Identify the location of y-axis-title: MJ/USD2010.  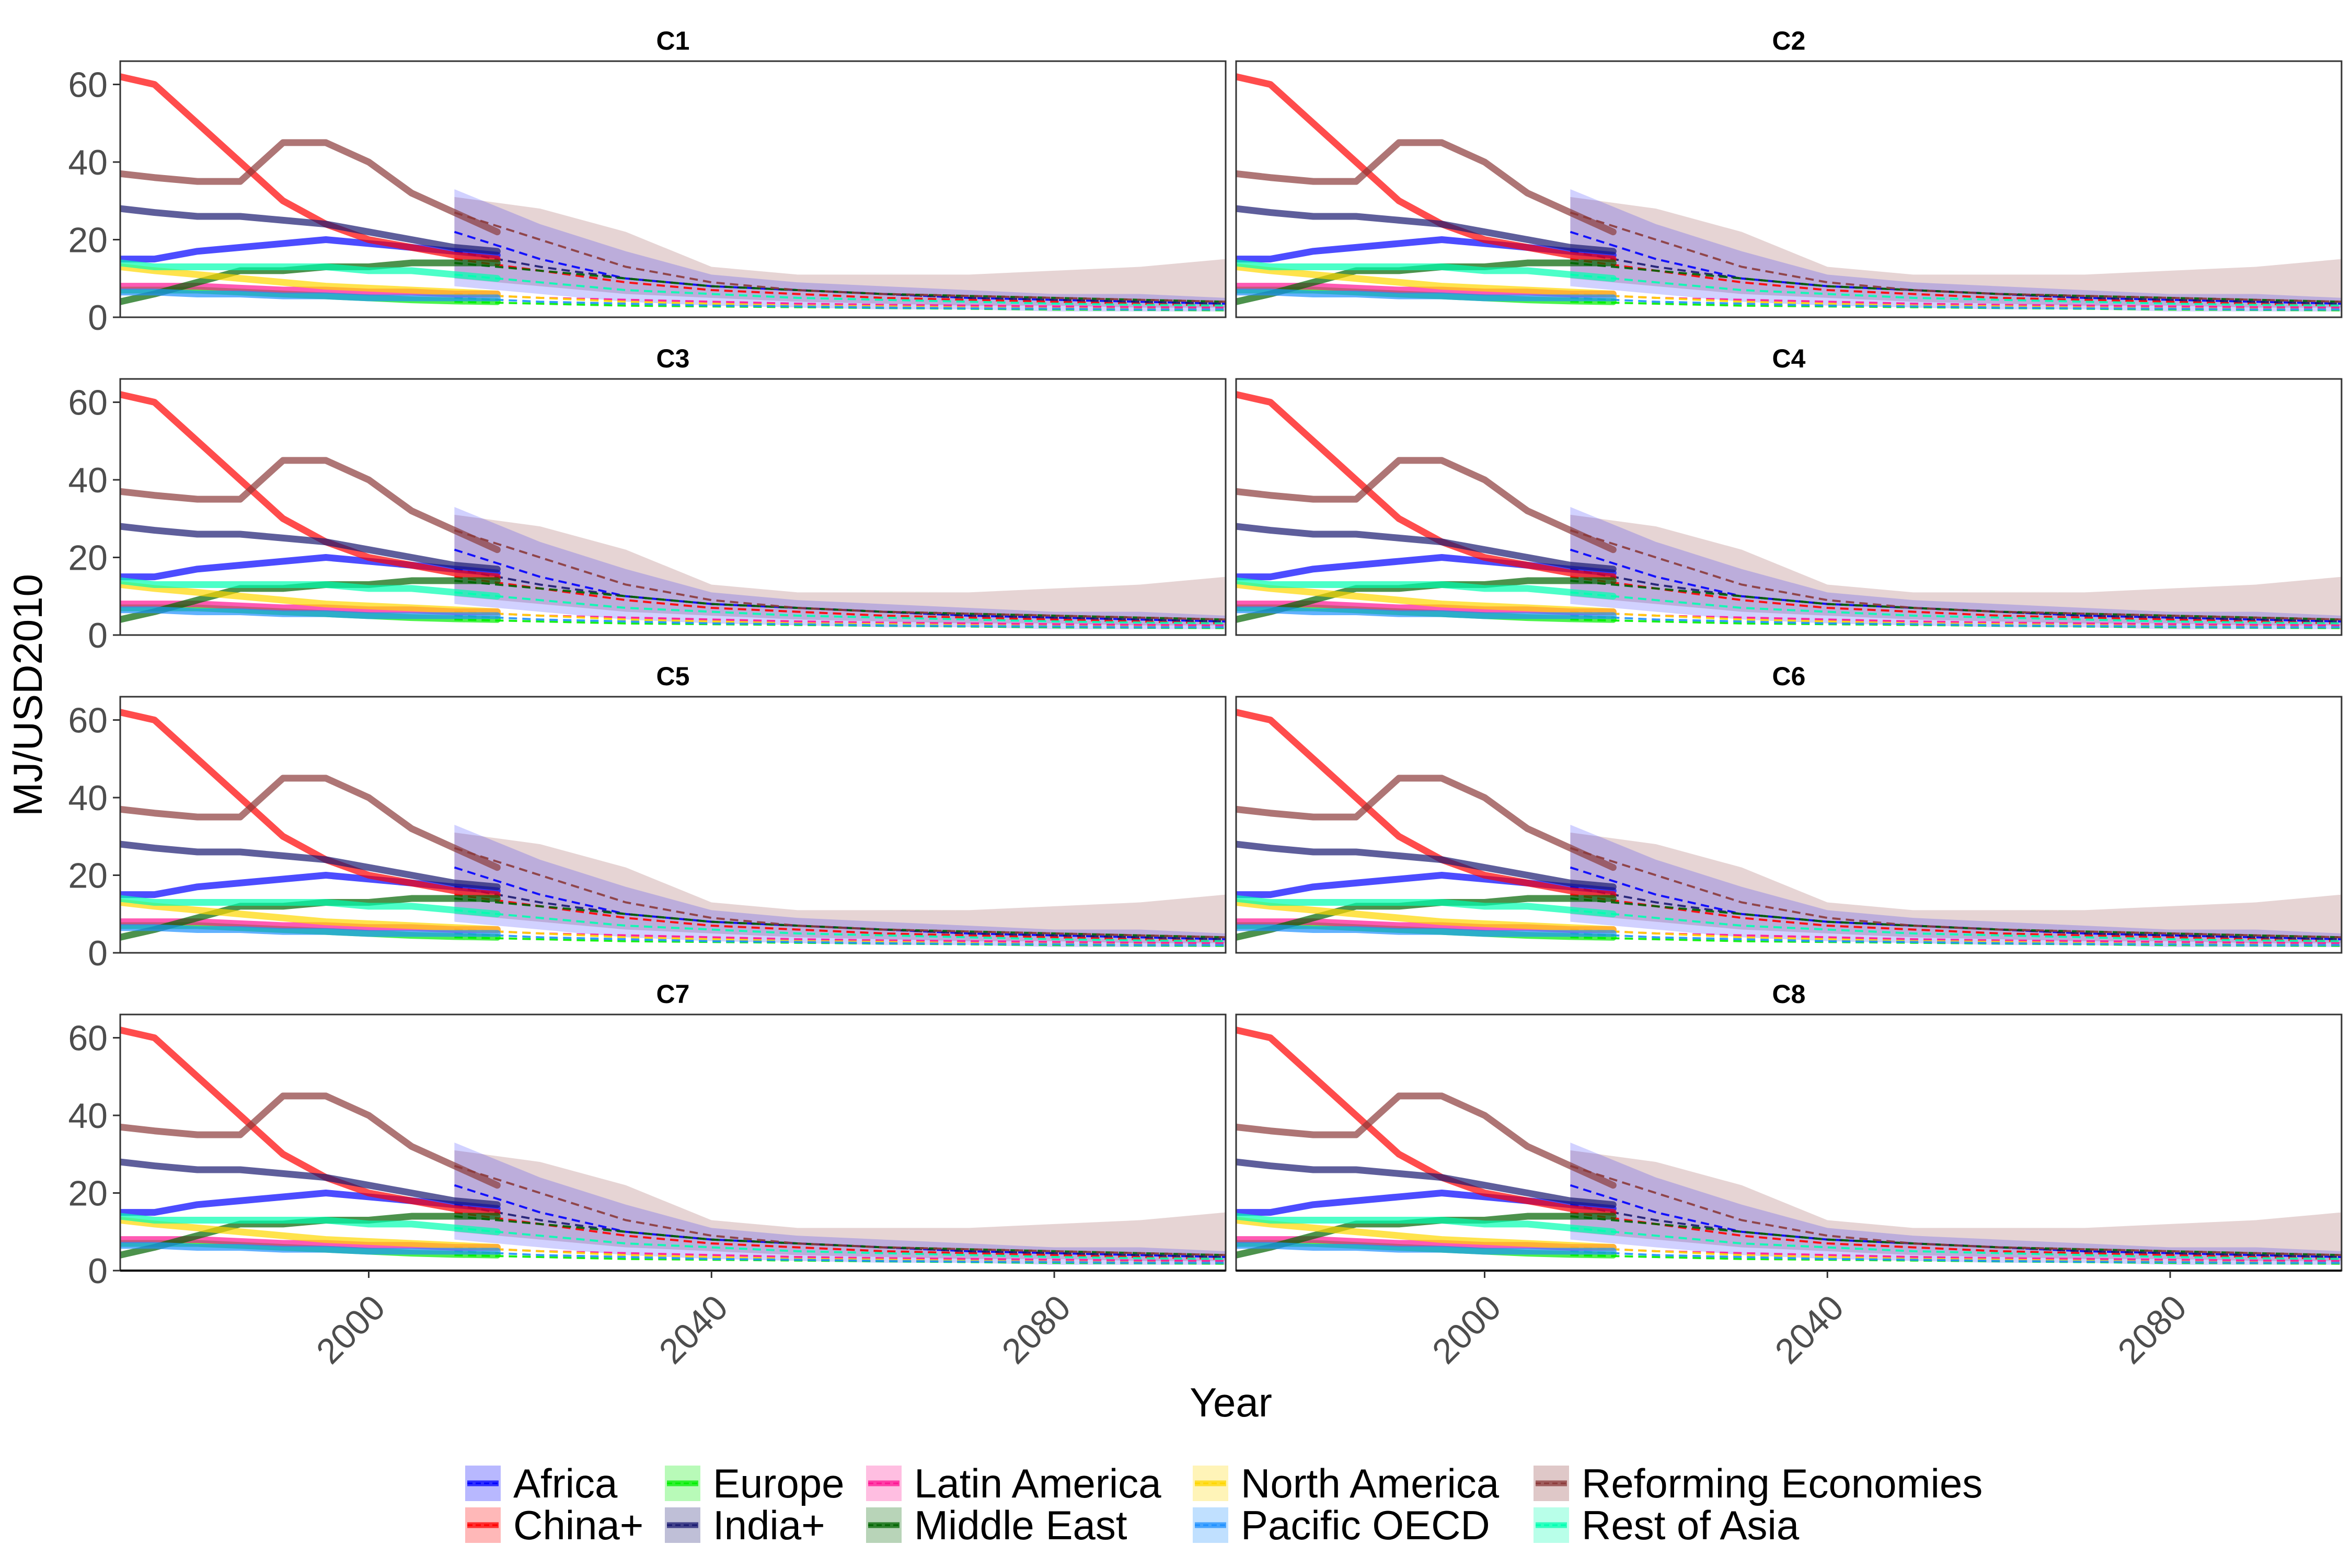
(28, 695).